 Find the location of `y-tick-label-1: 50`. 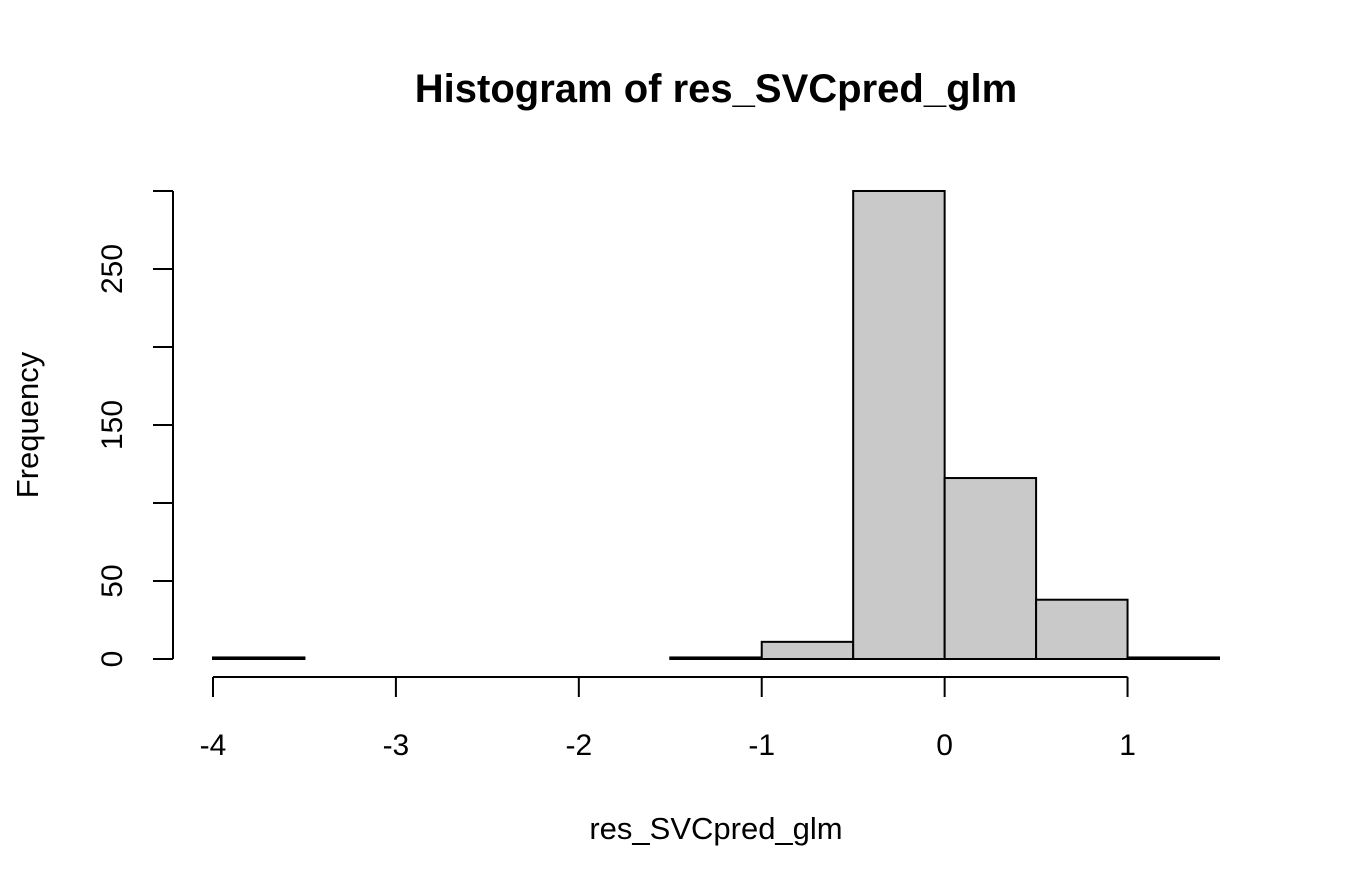

y-tick-label-1: 50 is located at coordinates (112, 580).